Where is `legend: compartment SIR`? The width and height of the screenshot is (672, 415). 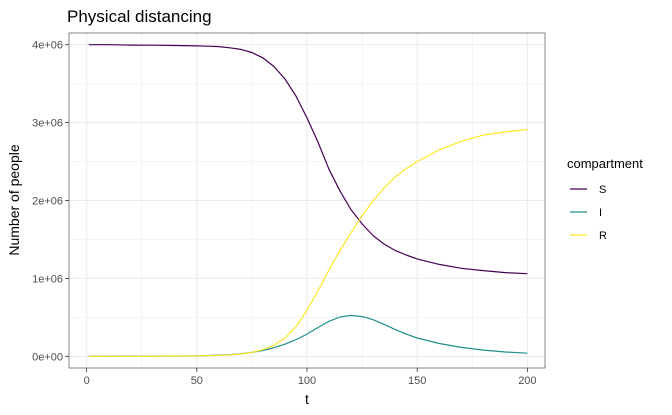
legend: compartment SIR is located at coordinates (605, 199).